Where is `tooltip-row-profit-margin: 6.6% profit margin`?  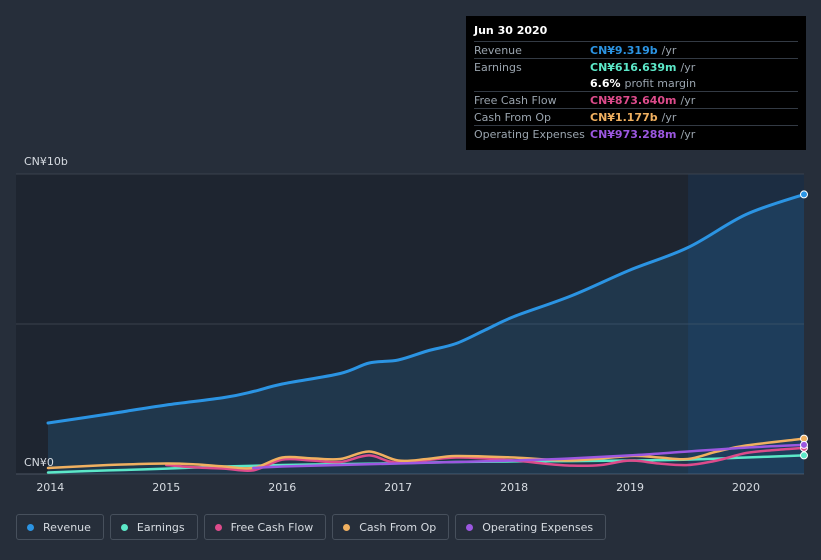 tooltip-row-profit-margin: 6.6% profit margin is located at coordinates (636, 83).